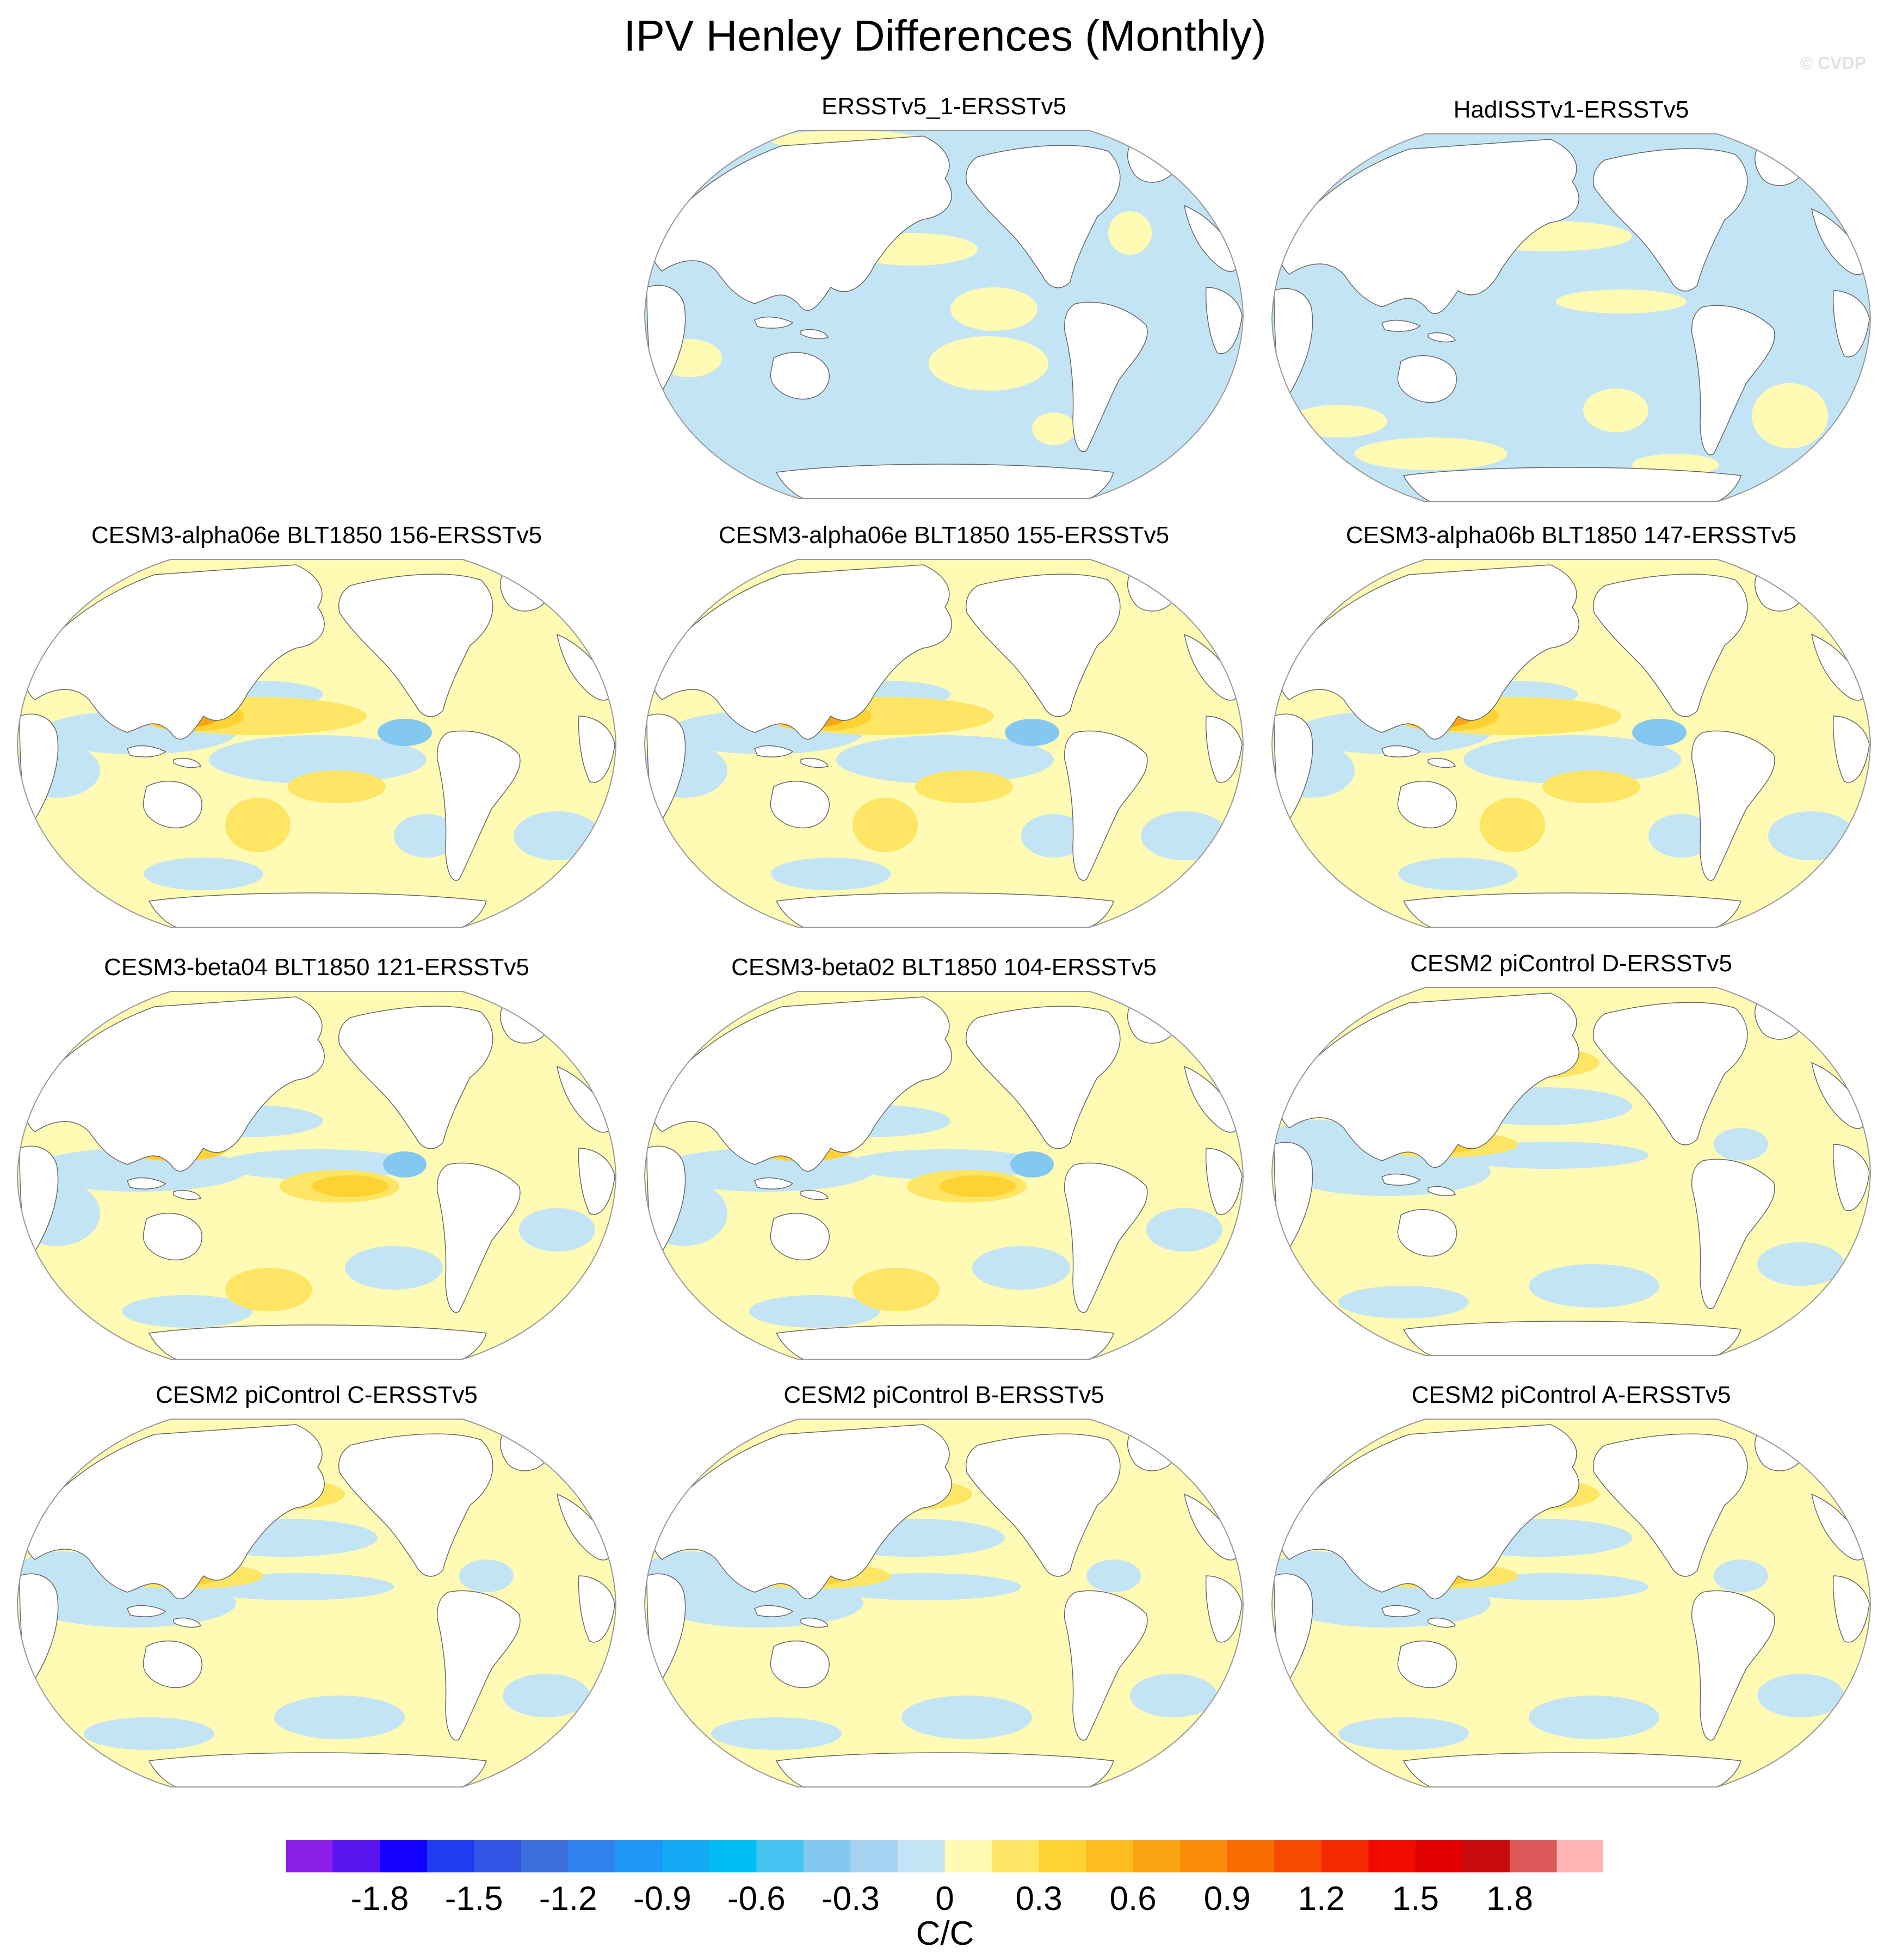  What do you see at coordinates (944, 967) in the screenshot?
I see `panel-title: CESM3-beta02 BLT1850 104-ERSSTv5` at bounding box center [944, 967].